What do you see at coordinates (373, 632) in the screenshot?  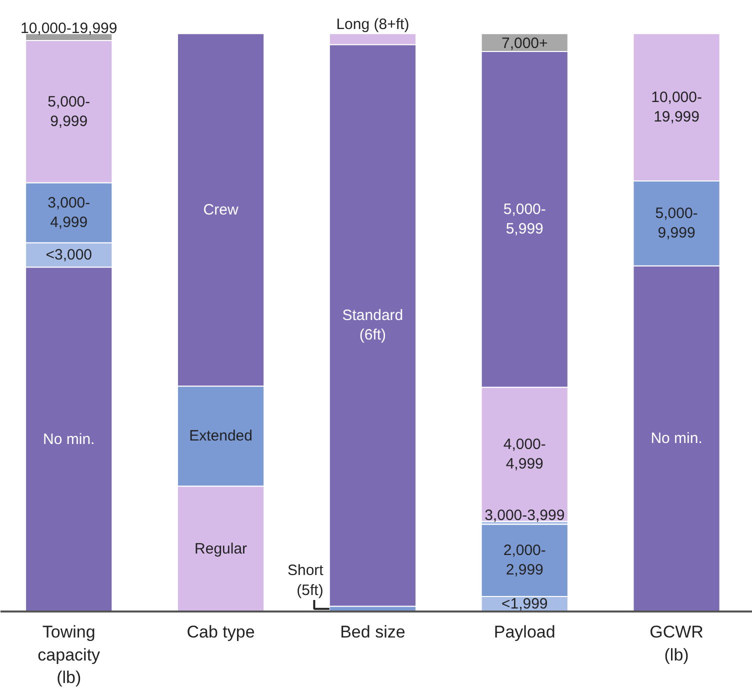 I see `x-tick-label: Bed size` at bounding box center [373, 632].